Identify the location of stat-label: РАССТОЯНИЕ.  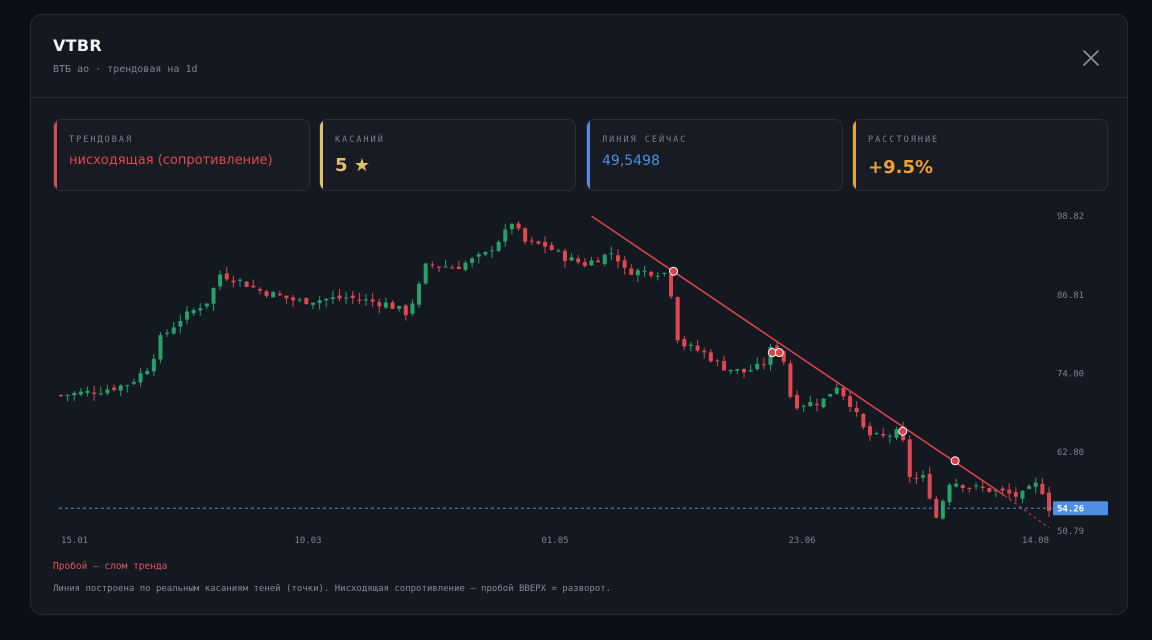
(904, 140).